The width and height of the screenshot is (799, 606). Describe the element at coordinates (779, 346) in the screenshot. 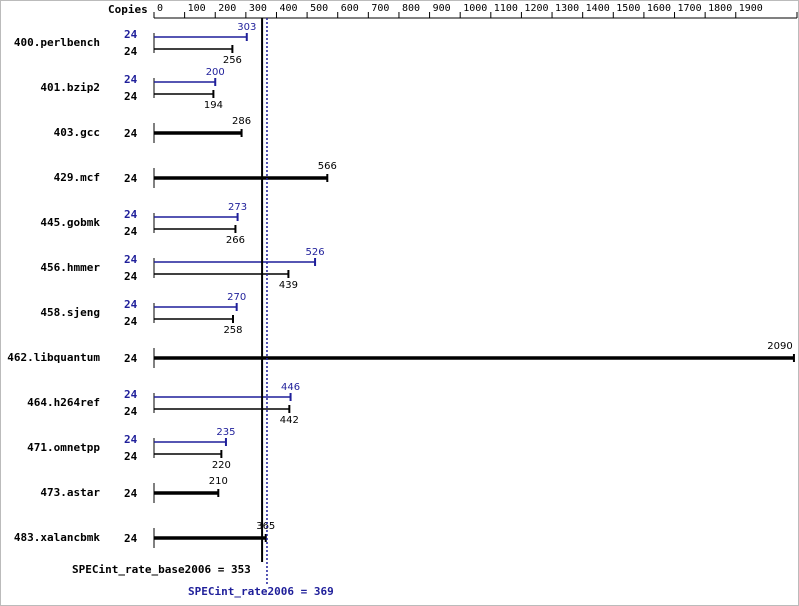

I see `value-label: 2090` at that location.